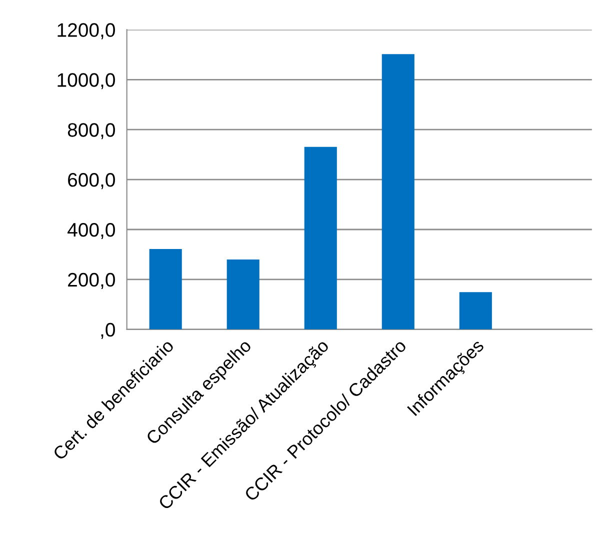  What do you see at coordinates (108, 330) in the screenshot?
I see `y-tick-label: ,0` at bounding box center [108, 330].